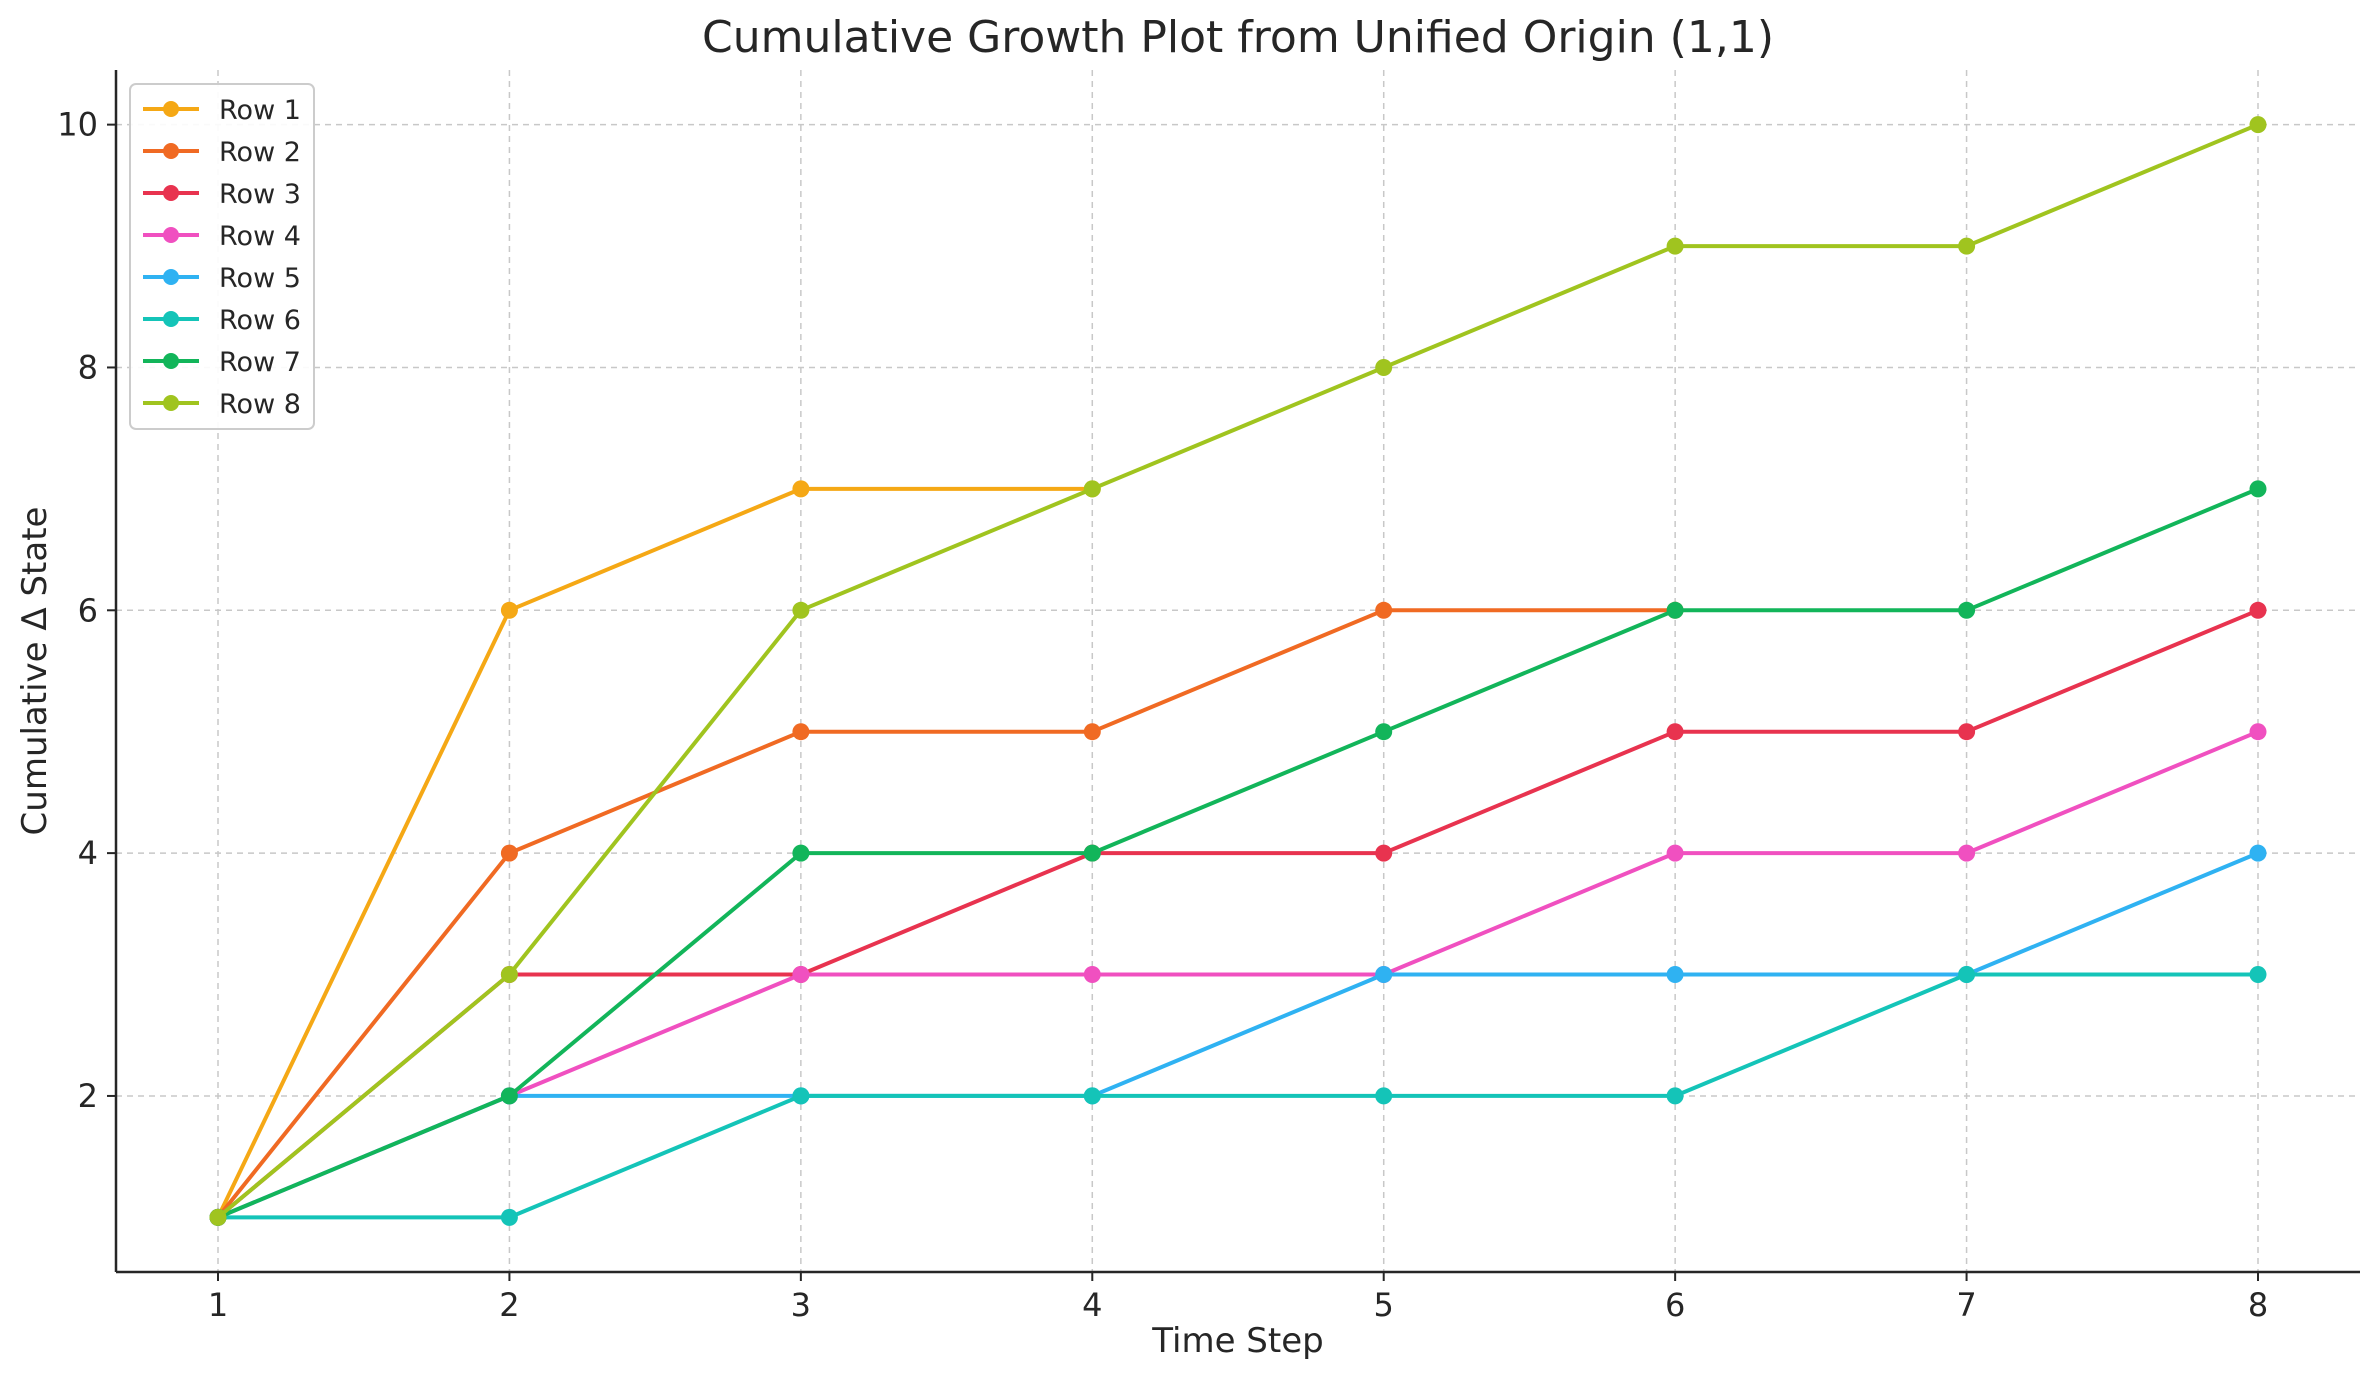 This screenshot has height=1380, width=2380. What do you see at coordinates (260, 152) in the screenshot?
I see `legend-label: Row 2` at bounding box center [260, 152].